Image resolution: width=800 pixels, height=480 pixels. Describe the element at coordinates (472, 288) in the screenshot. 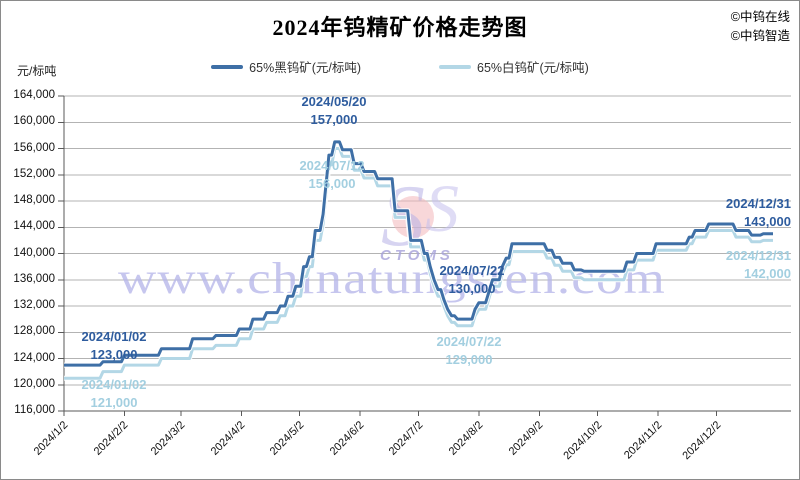

I see `annotation-value: 130,000` at that location.